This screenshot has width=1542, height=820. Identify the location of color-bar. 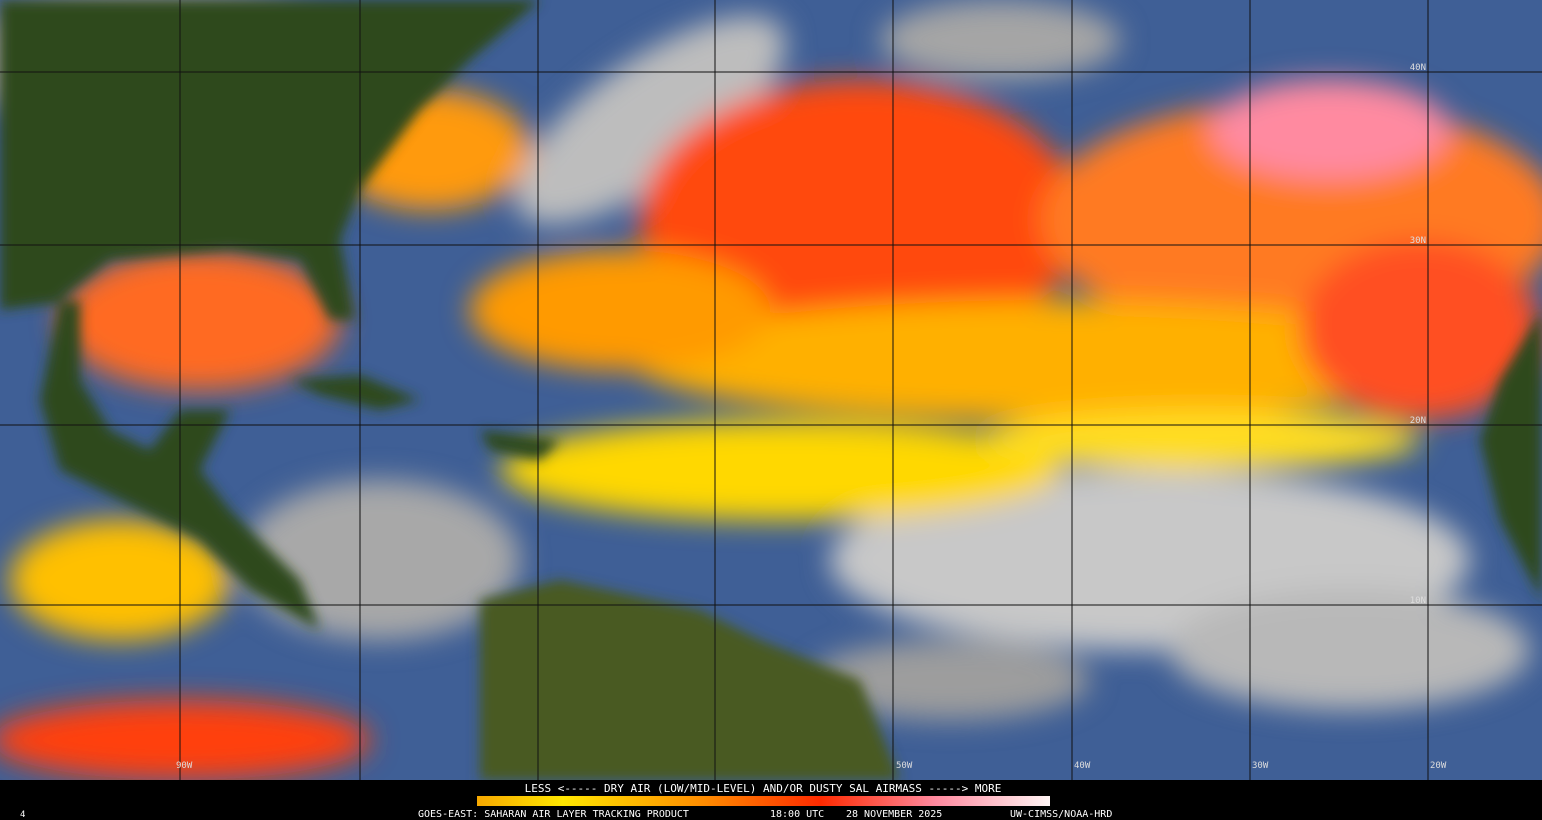
(763, 801).